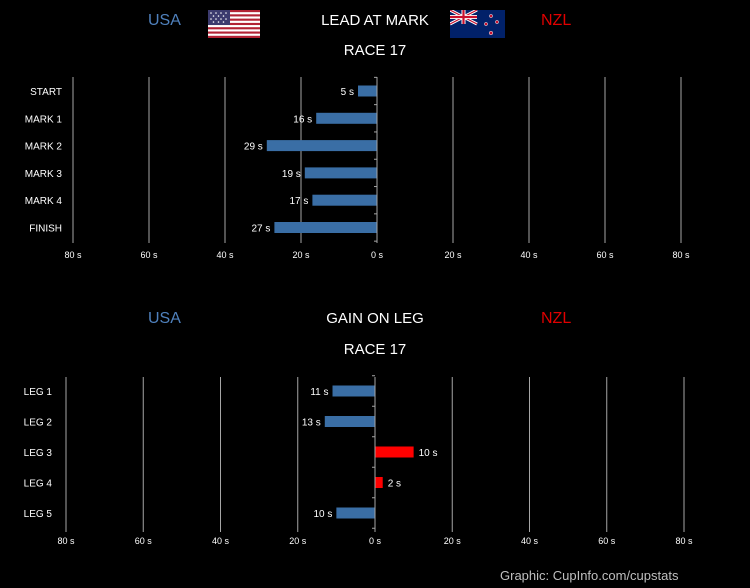 The image size is (750, 588). What do you see at coordinates (38, 453) in the screenshot?
I see `category-label: LEG 3` at bounding box center [38, 453].